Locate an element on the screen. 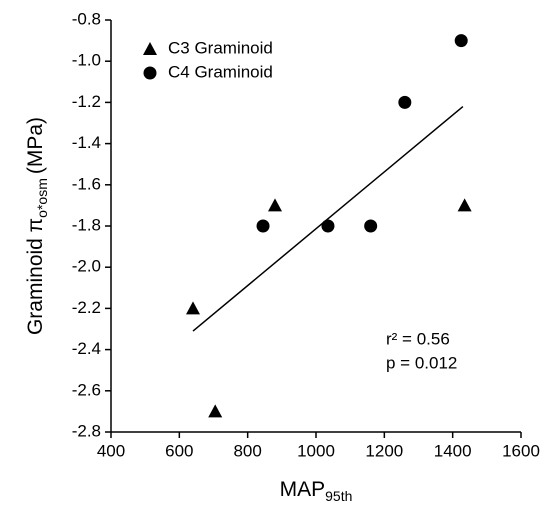 The width and height of the screenshot is (555, 516). y-tick-label: -1.2 is located at coordinates (86, 101).